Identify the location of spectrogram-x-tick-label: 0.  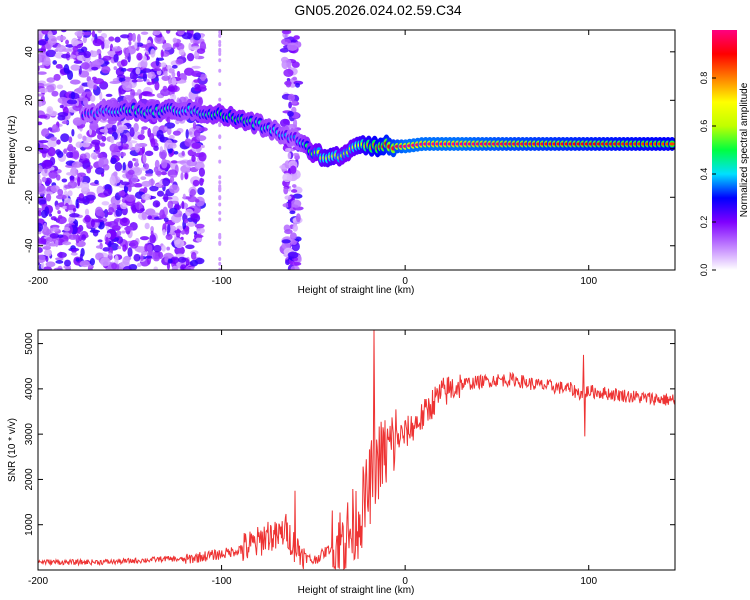
(405, 281).